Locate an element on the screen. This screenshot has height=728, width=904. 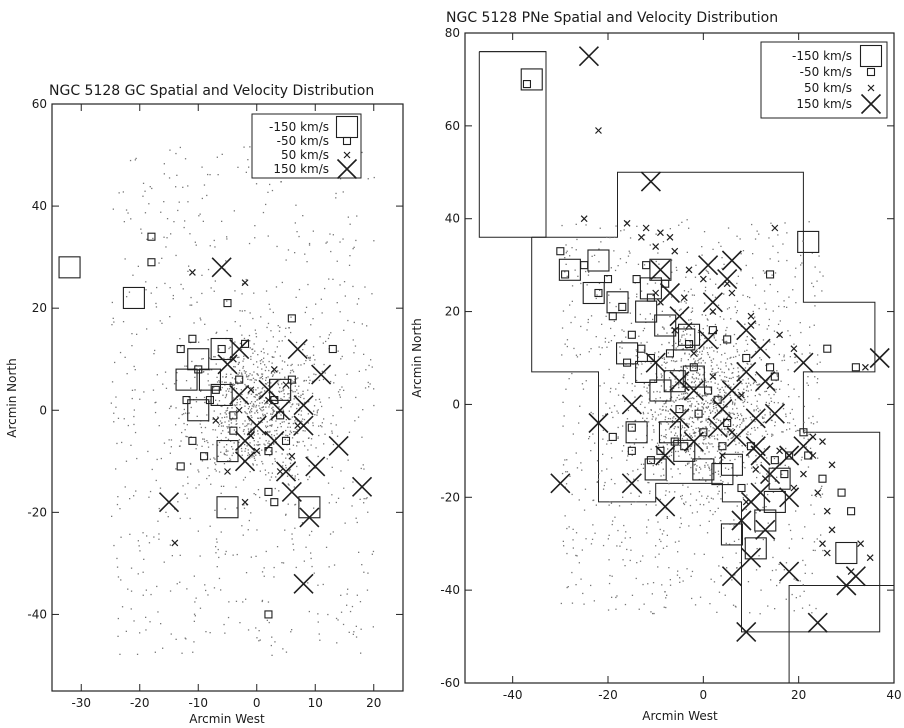
legend-label: -150 km/s is located at coordinates (299, 127).